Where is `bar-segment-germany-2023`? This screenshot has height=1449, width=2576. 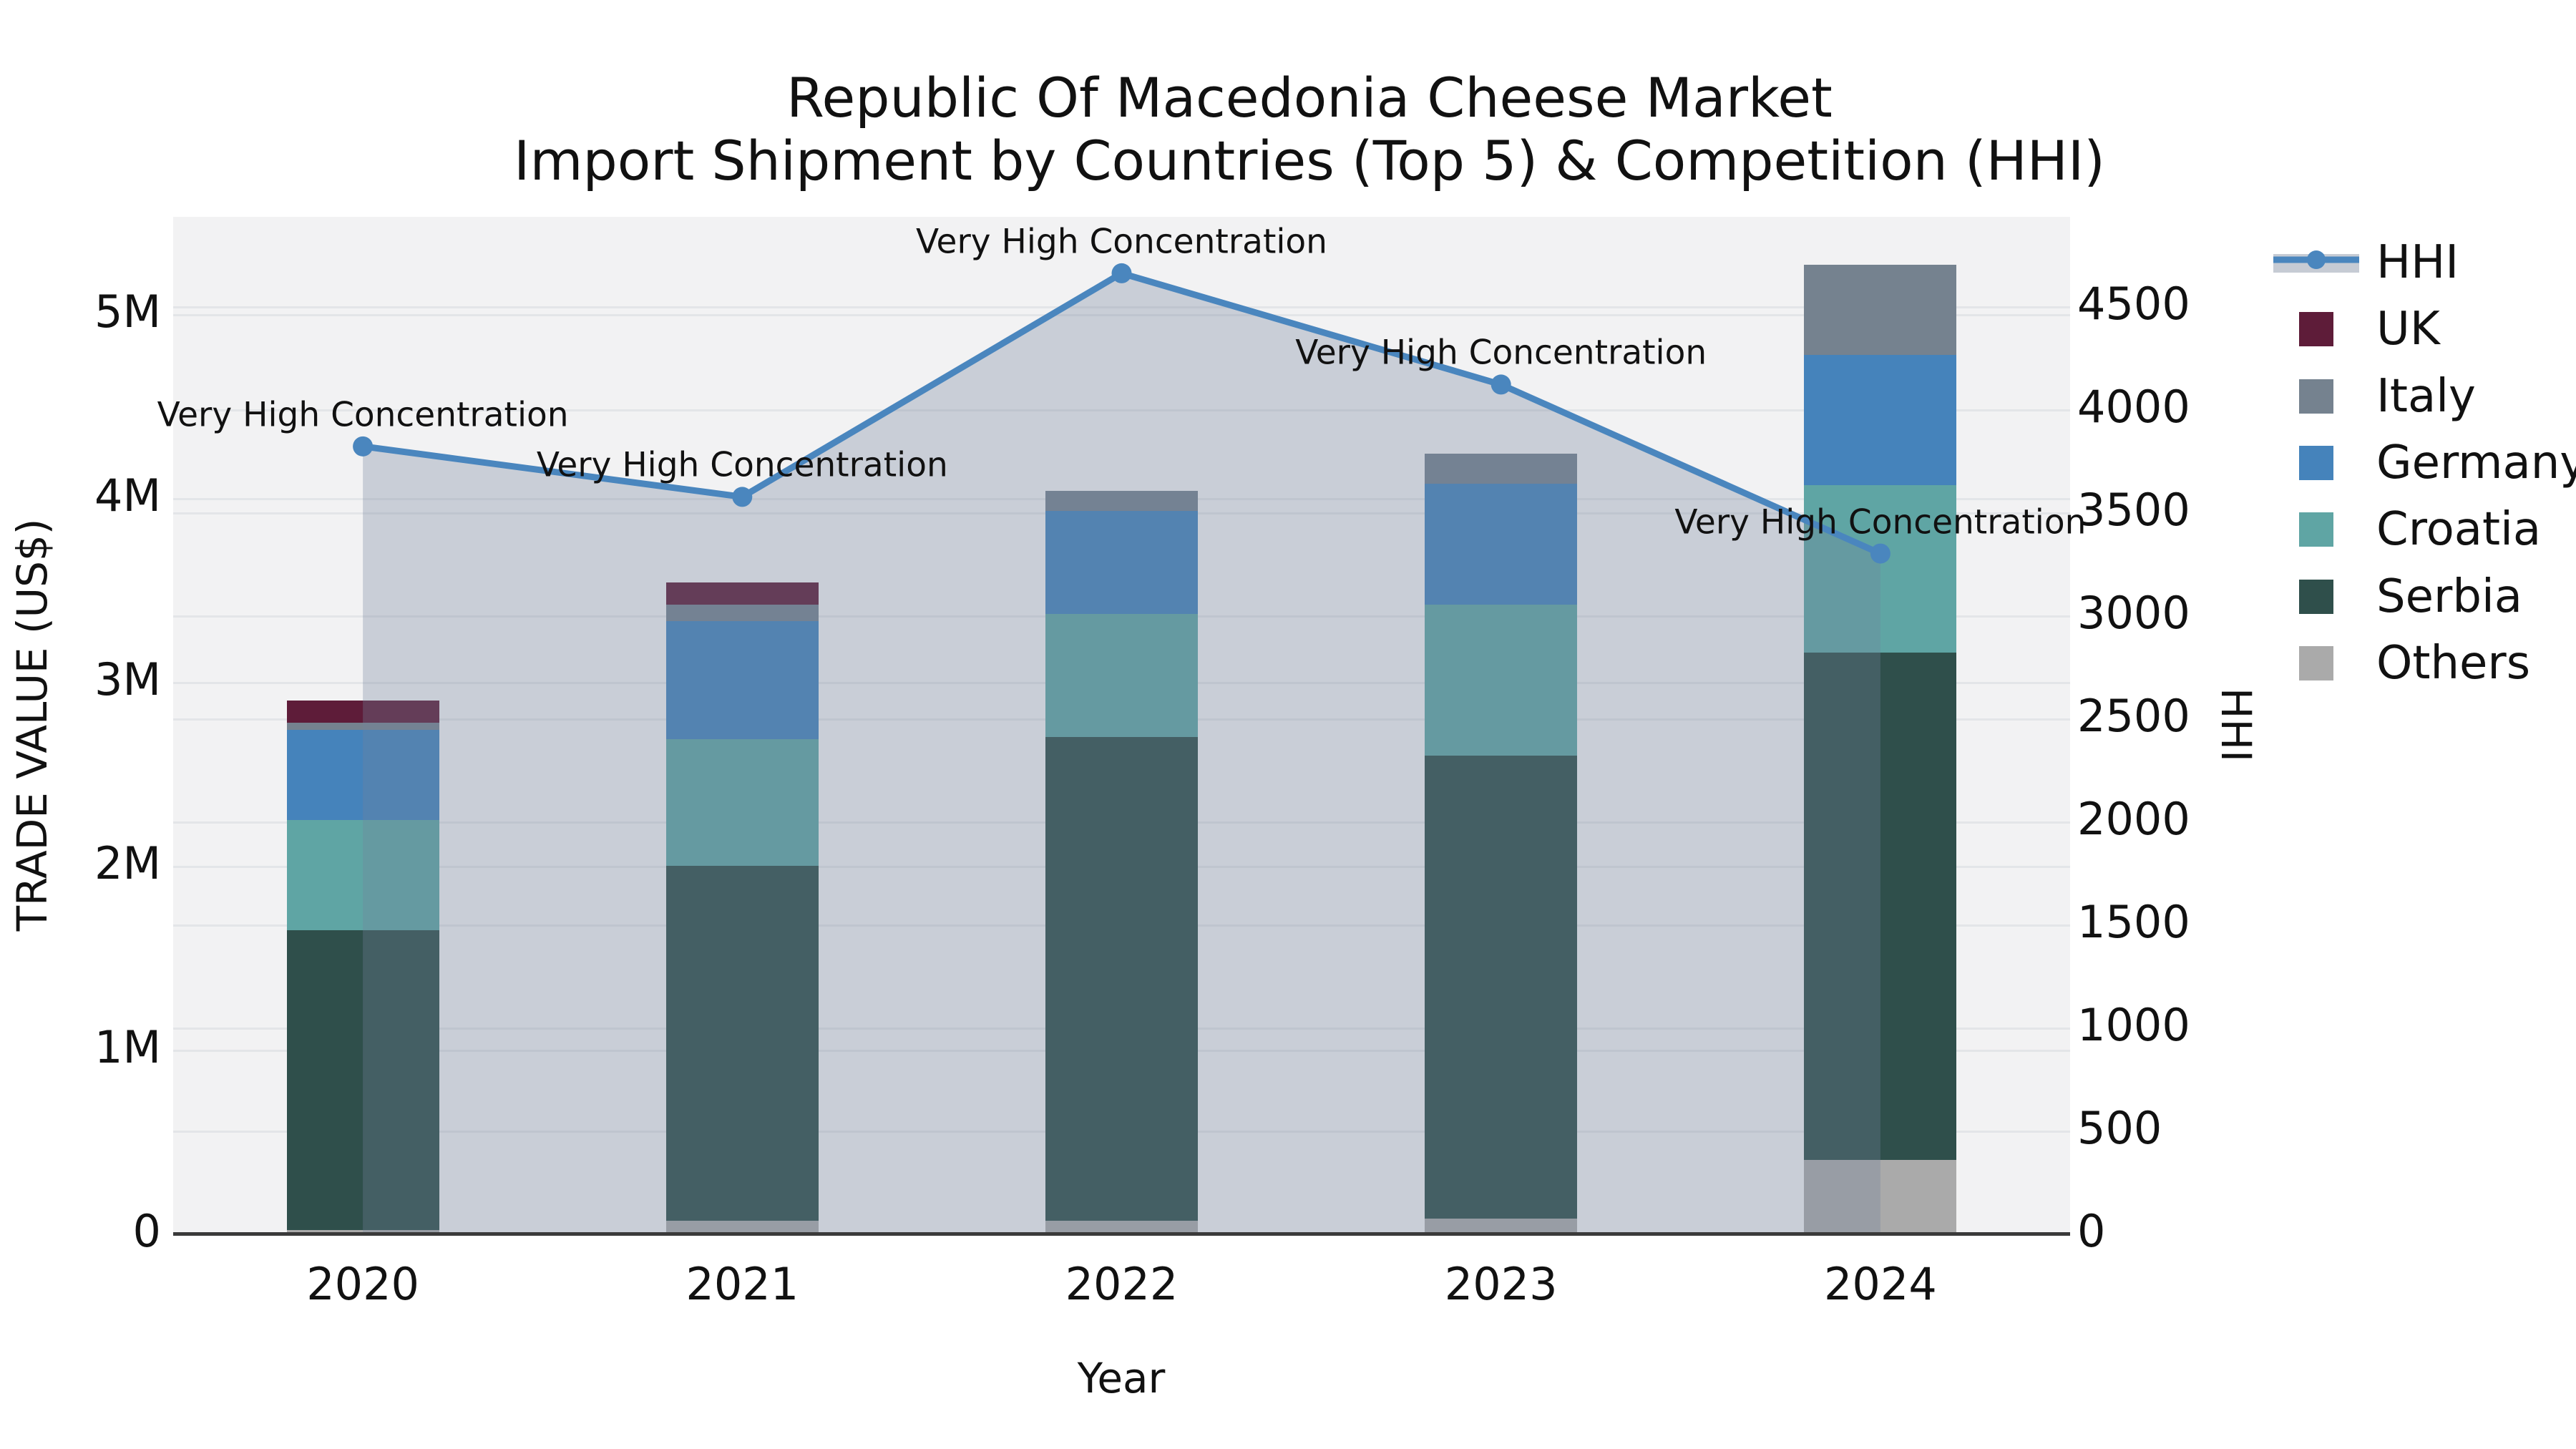
bar-segment-germany-2023 is located at coordinates (1501, 544).